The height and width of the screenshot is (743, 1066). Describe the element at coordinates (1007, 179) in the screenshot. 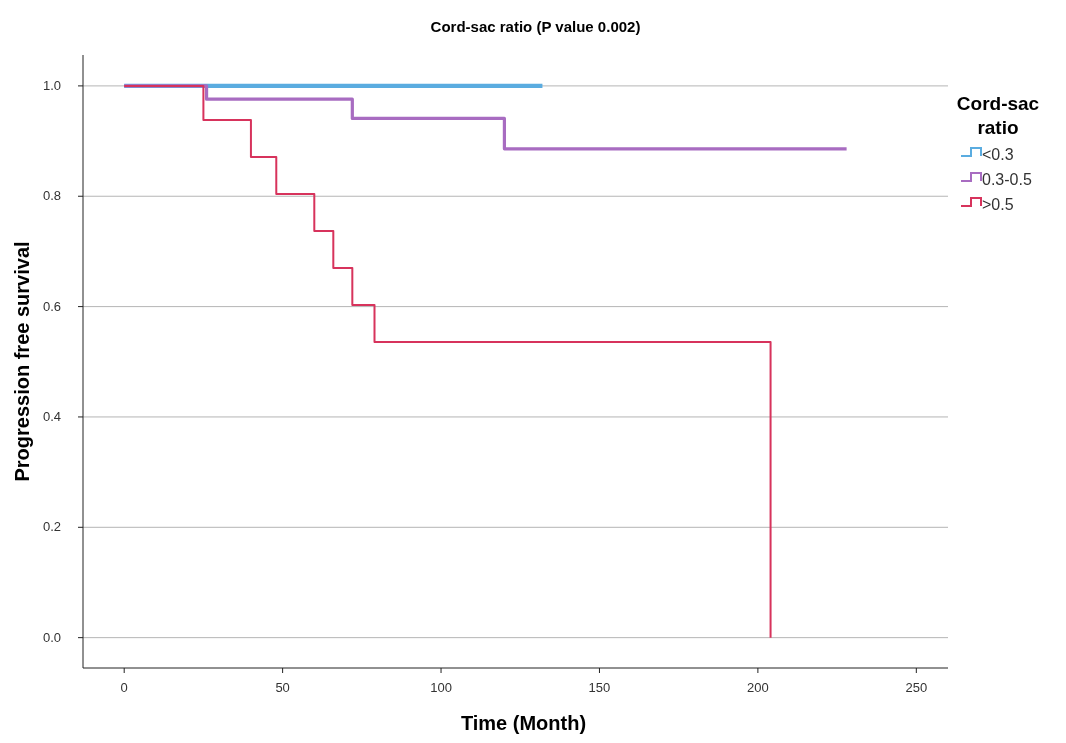

I see `legend-label: 0.3-0.5` at that location.